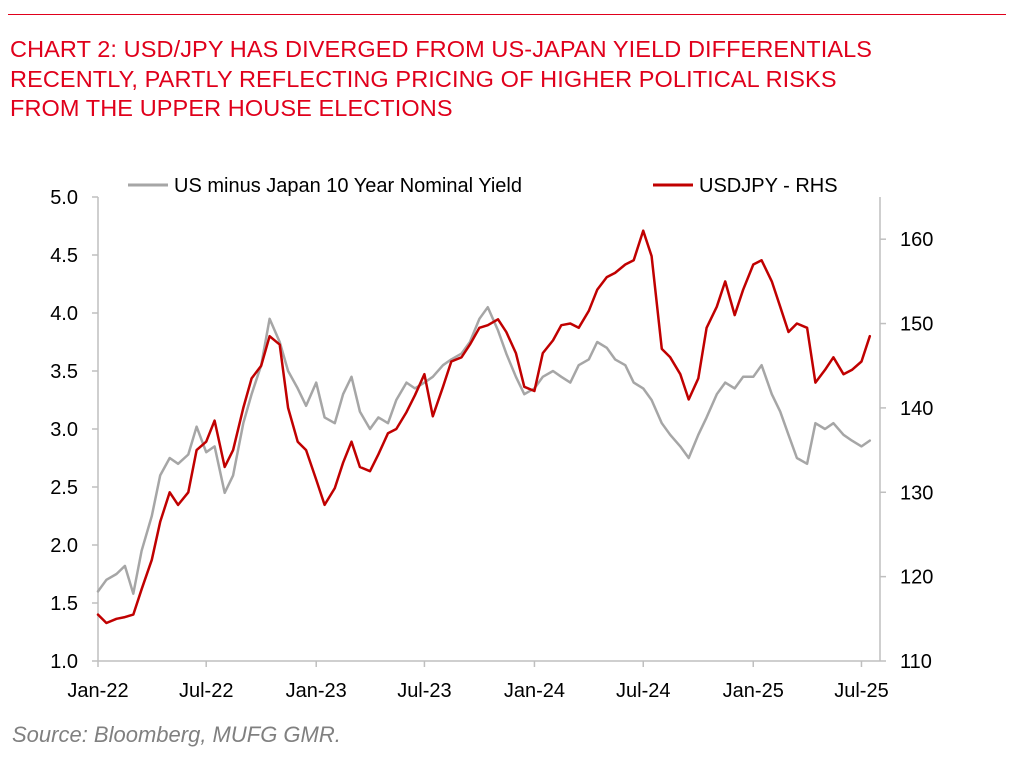  What do you see at coordinates (348, 186) in the screenshot?
I see `legend-label-yield: US minus Japan 10 Year Nominal Yield` at bounding box center [348, 186].